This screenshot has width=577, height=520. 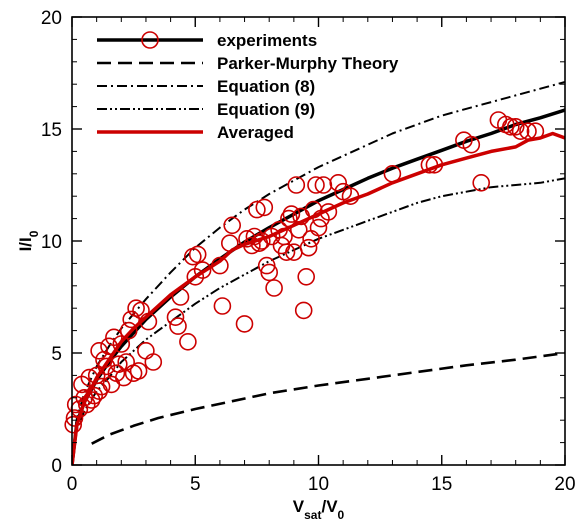 I want to click on y-tick-label: 15, so click(x=51, y=130).